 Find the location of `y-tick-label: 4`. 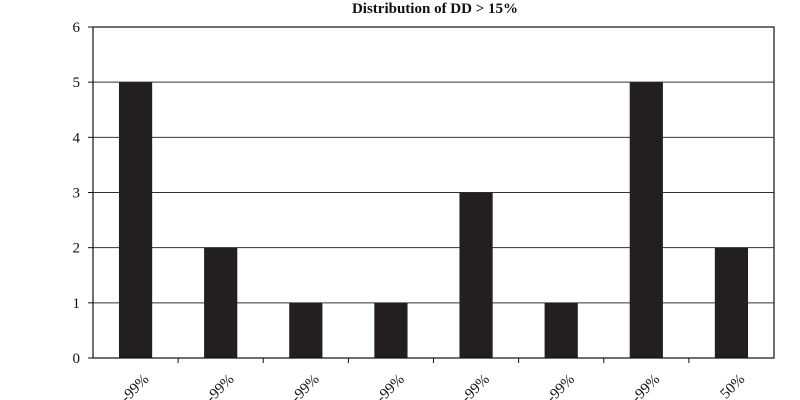

y-tick-label: 4 is located at coordinates (77, 138).